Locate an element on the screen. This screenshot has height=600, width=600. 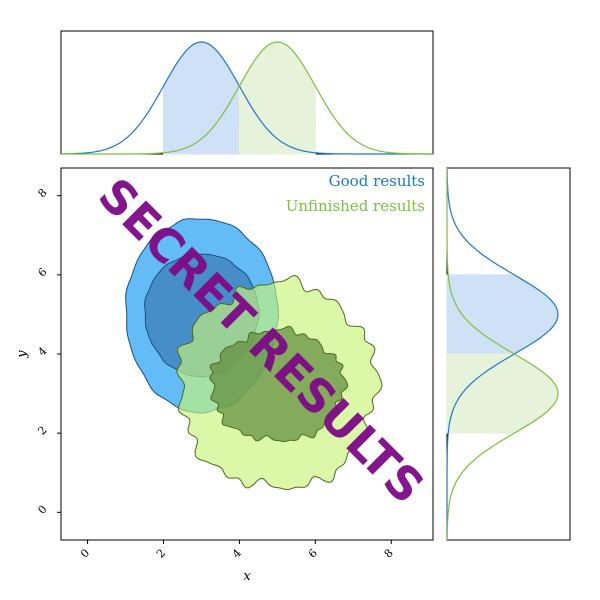
top-density-curve-good is located at coordinates (247, 98).